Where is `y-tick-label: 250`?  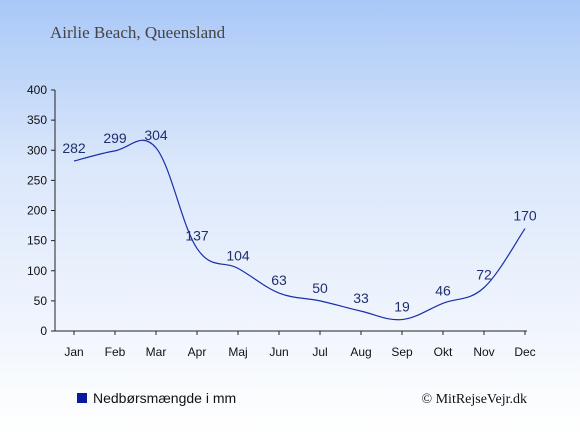
y-tick-label: 250 is located at coordinates (37, 180).